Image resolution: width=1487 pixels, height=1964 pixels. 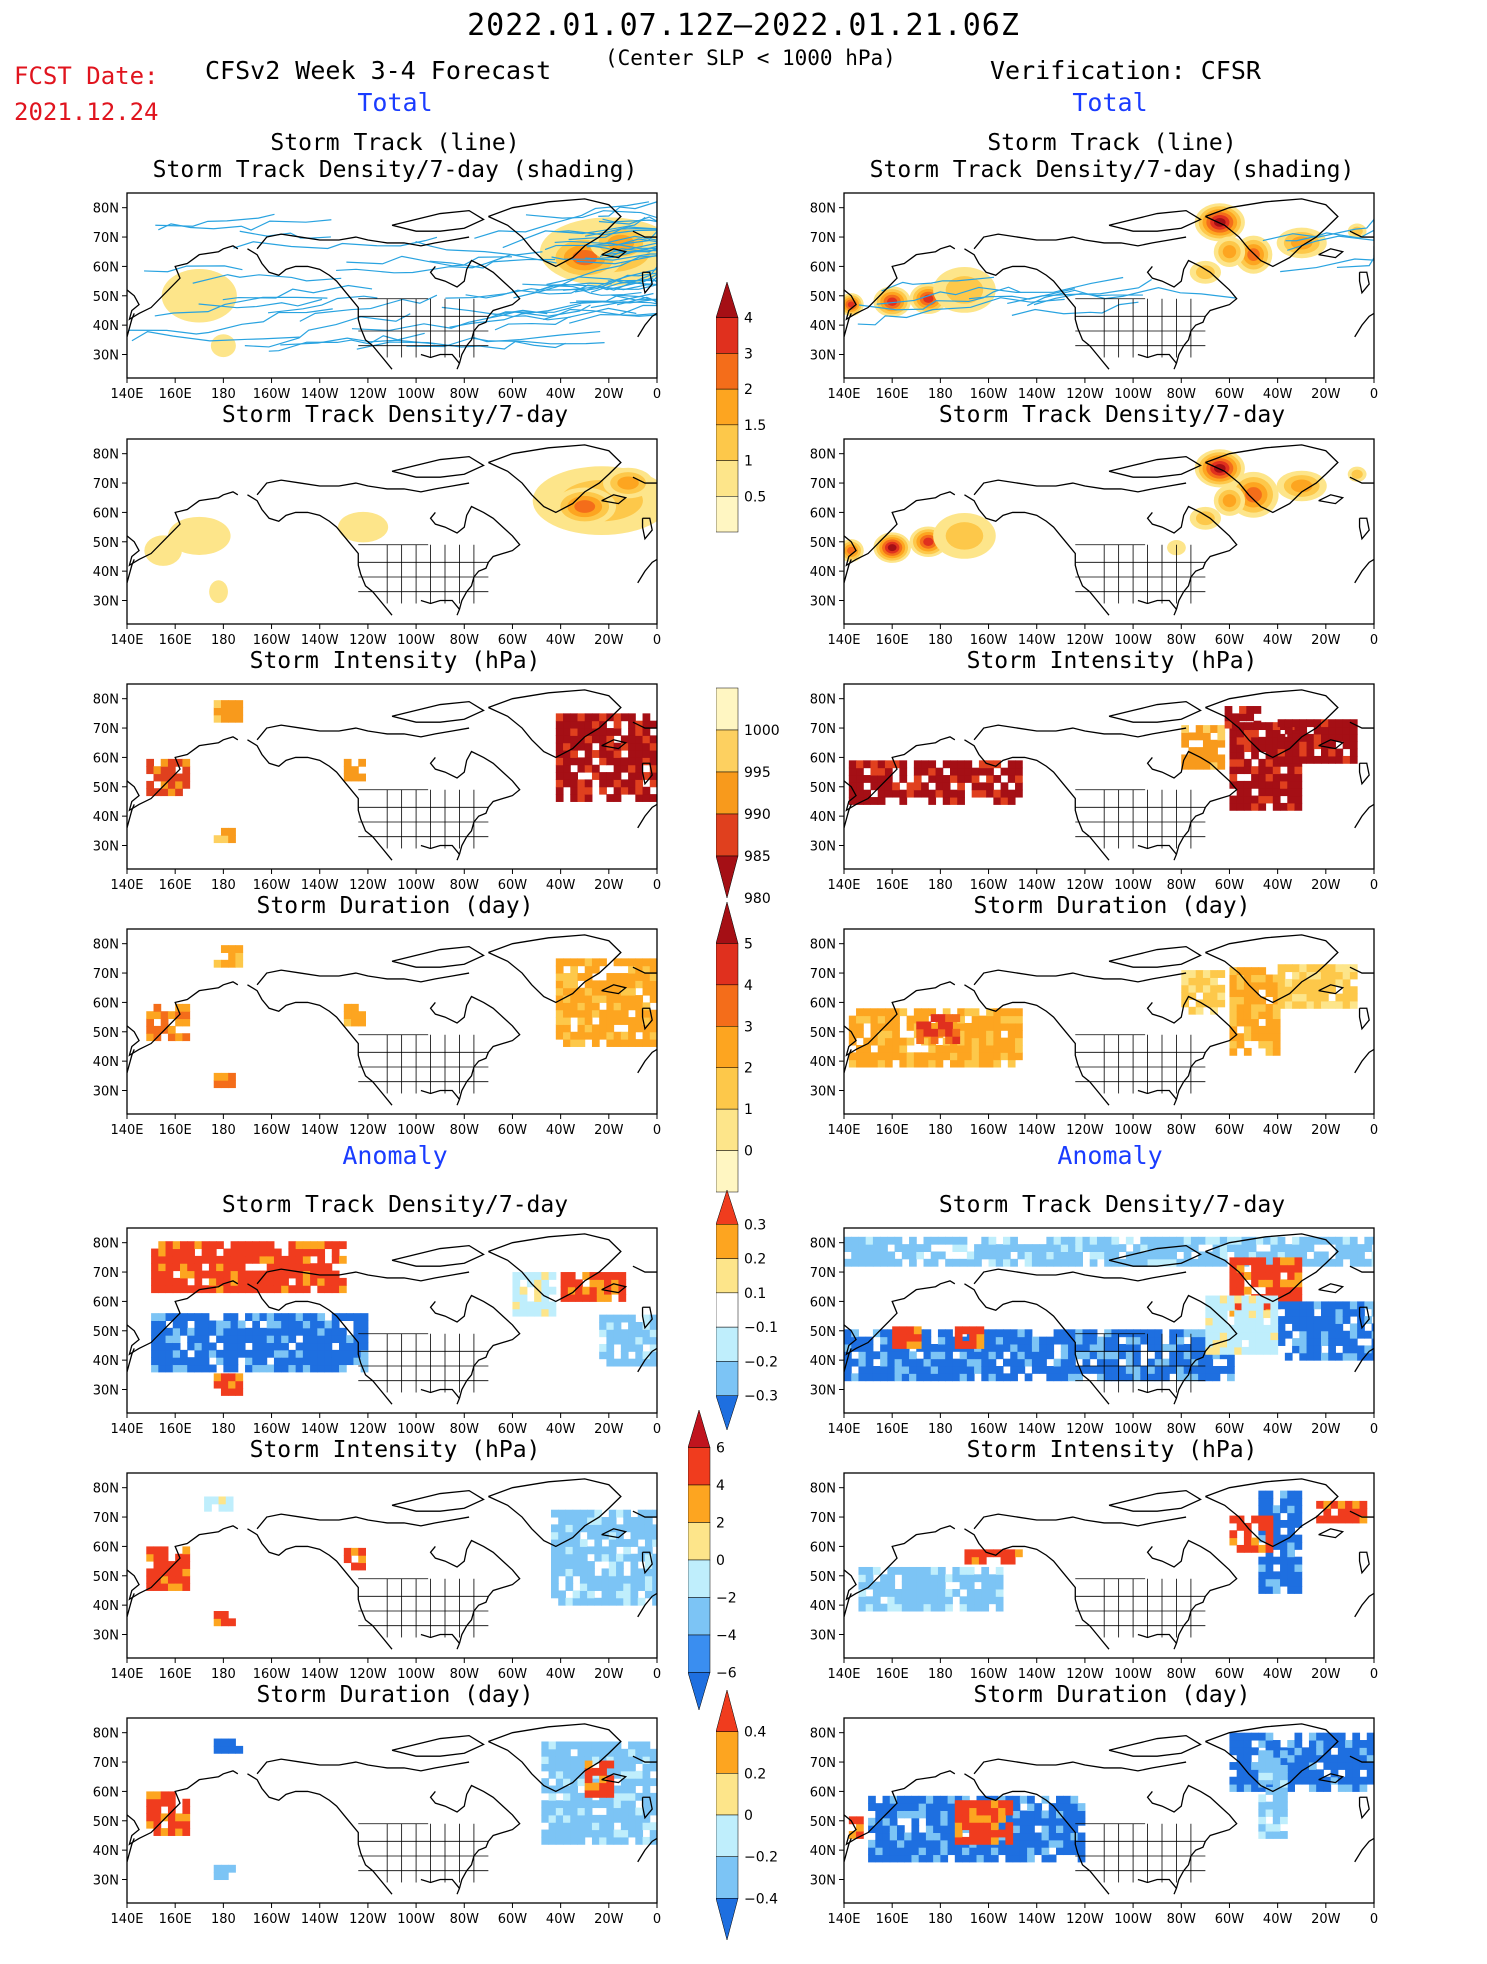 I want to click on lon-tick-label: 100W, so click(x=1133, y=394).